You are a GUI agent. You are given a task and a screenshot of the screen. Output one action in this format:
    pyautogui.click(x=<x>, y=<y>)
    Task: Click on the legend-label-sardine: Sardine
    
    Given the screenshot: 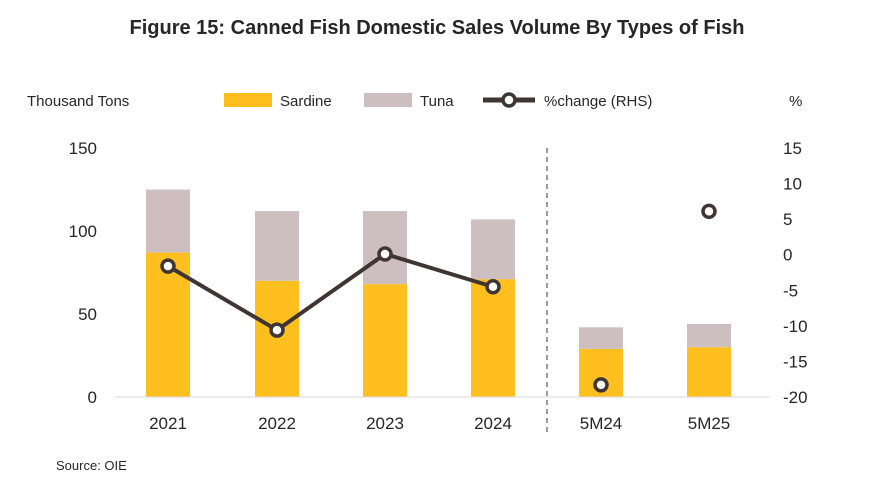 What is the action you would take?
    pyautogui.click(x=306, y=101)
    